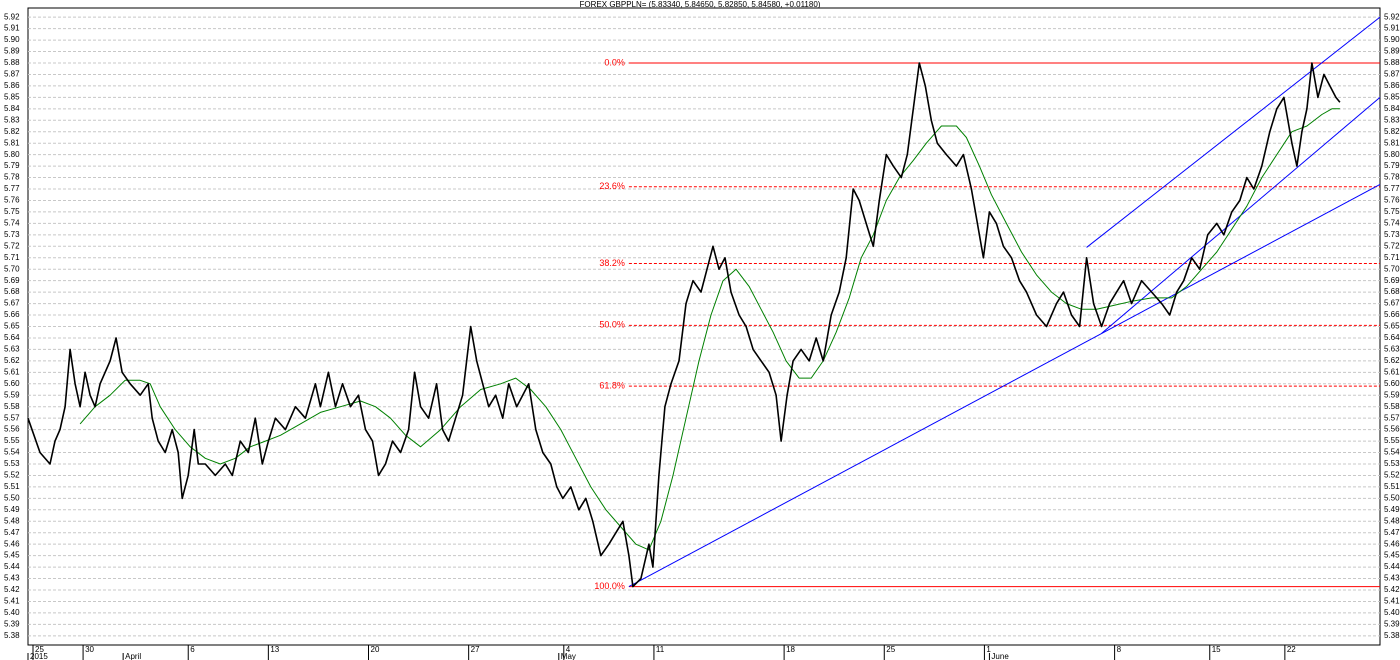 The width and height of the screenshot is (1400, 660). I want to click on y-tick-label: 5.68, so click(12, 291).